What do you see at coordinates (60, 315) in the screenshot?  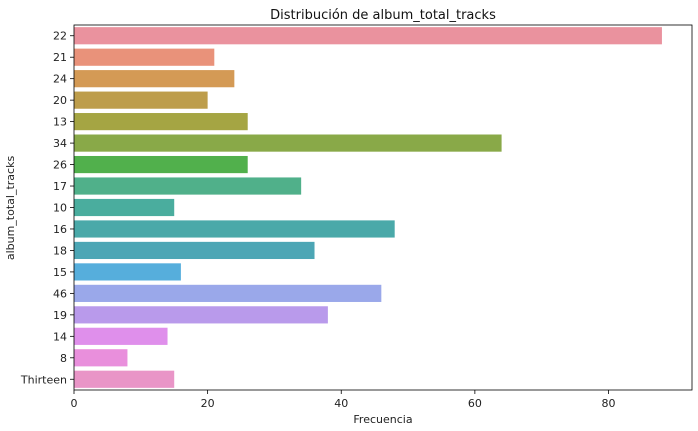 I see `y-tick-label: 19` at bounding box center [60, 315].